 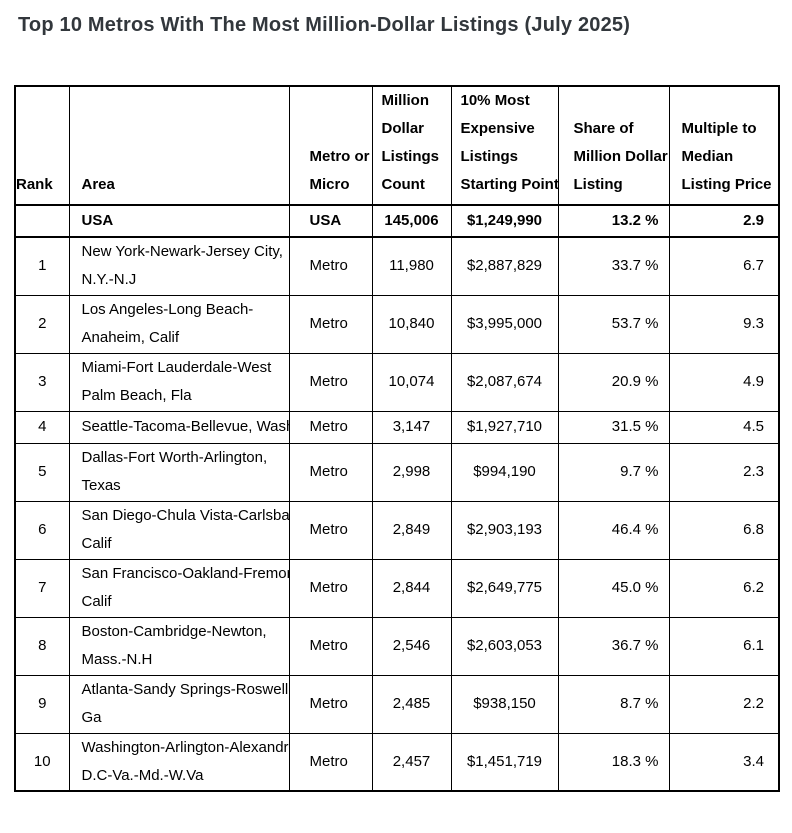 What do you see at coordinates (179, 646) in the screenshot?
I see `area-cell: Boston-Cambridge-Newton, Mass.-N.H` at bounding box center [179, 646].